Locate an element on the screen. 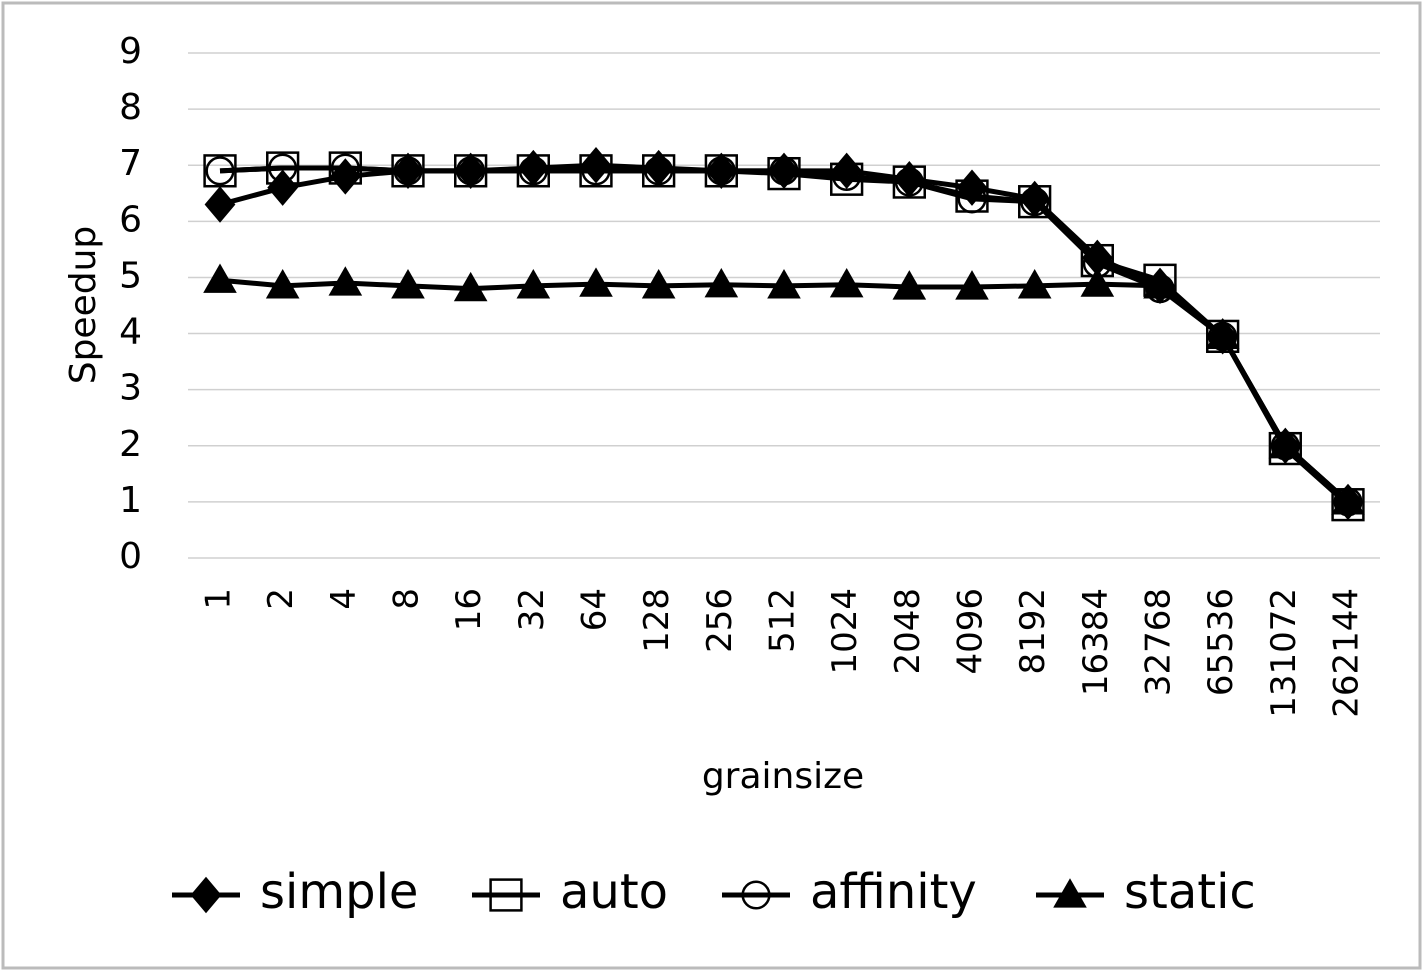 This screenshot has width=1425, height=973. x-tick-label: 1 is located at coordinates (219, 599).